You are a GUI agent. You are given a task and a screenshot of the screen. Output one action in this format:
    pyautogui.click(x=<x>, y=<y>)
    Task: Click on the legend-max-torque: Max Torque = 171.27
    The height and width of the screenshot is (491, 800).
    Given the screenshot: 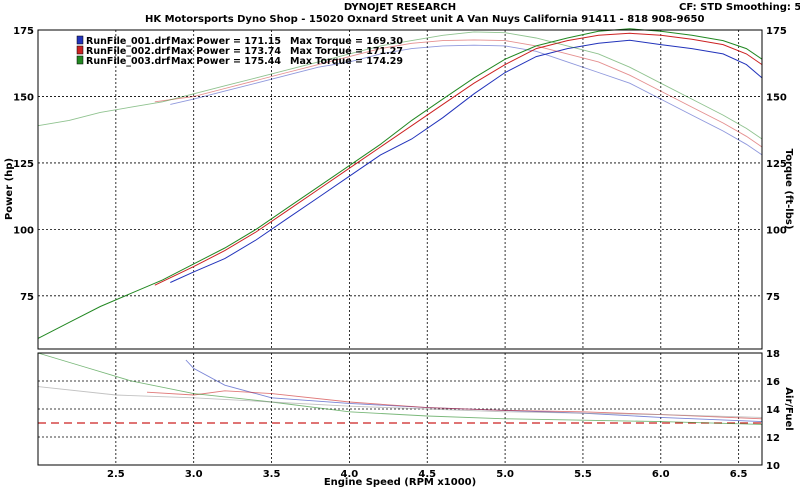 What is the action you would take?
    pyautogui.click(x=346, y=51)
    